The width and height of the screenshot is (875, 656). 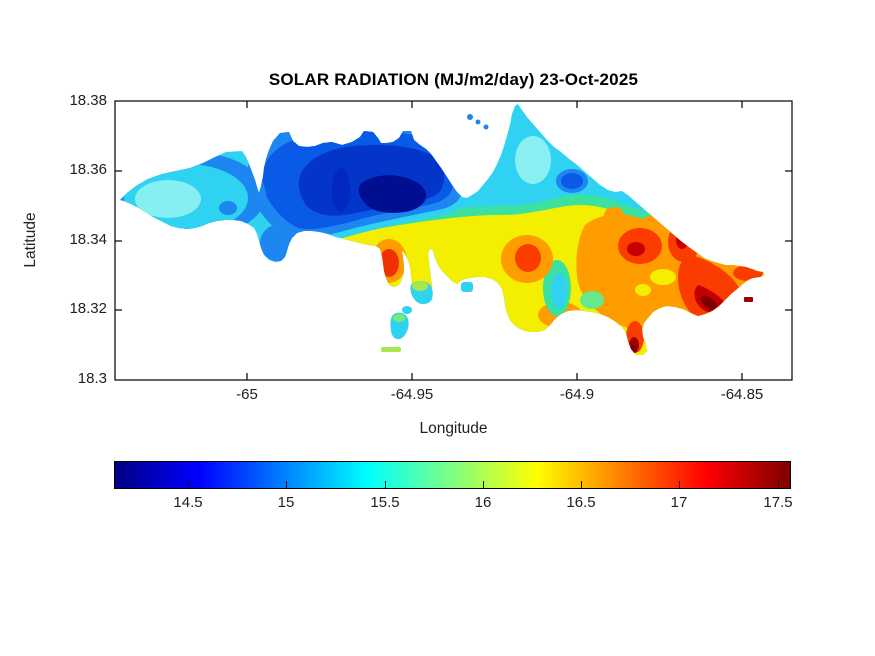 I want to click on x-axis-label: Longitude, so click(x=453, y=428).